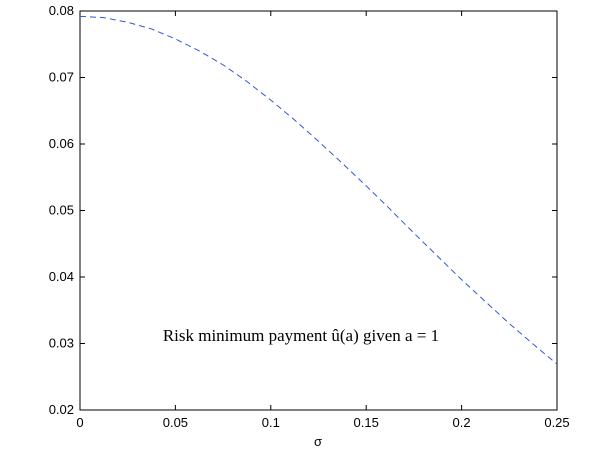 This screenshot has height=468, width=616. Describe the element at coordinates (61, 143) in the screenshot. I see `y-tick-label: 0.06` at that location.